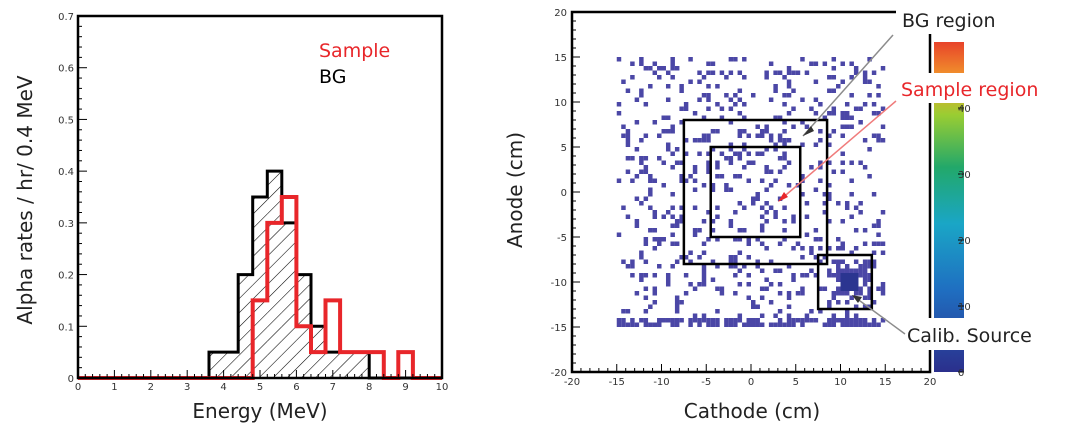 The width and height of the screenshot is (1066, 435). What do you see at coordinates (560, 103) in the screenshot?
I see `heatmap-y-tick-label: 10` at bounding box center [560, 103].